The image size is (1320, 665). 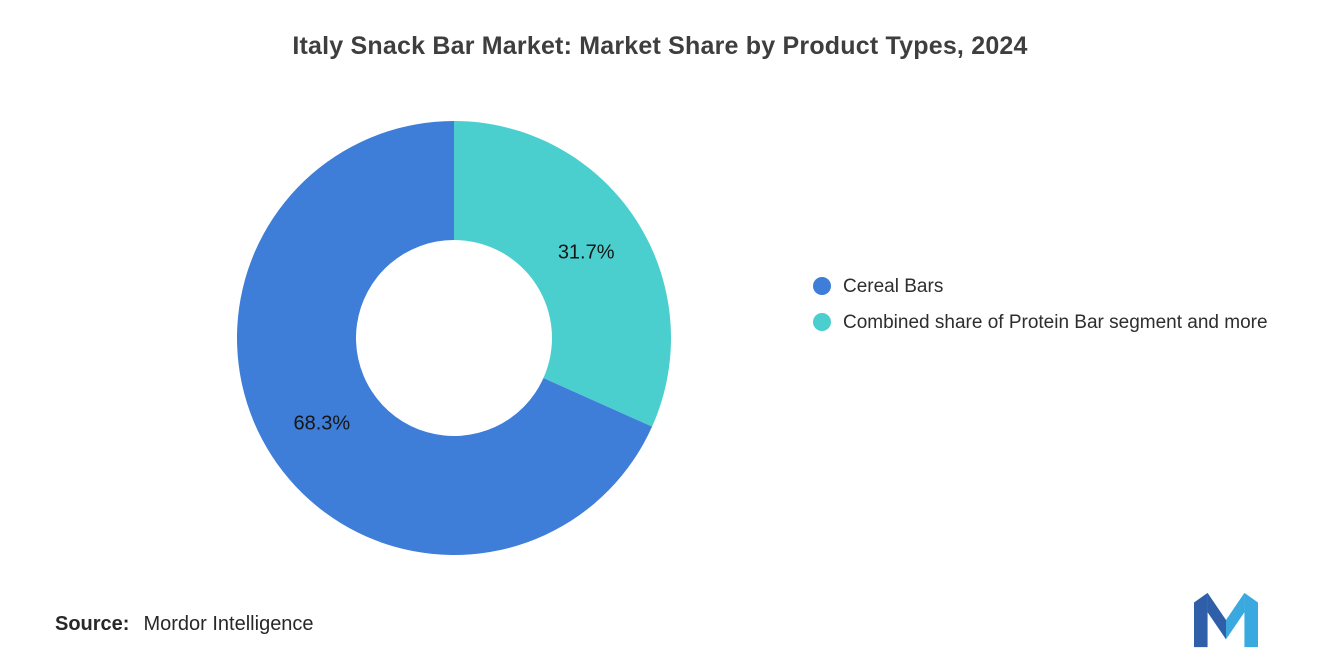 I want to click on mordor-intelligence-logo, so click(x=1226, y=619).